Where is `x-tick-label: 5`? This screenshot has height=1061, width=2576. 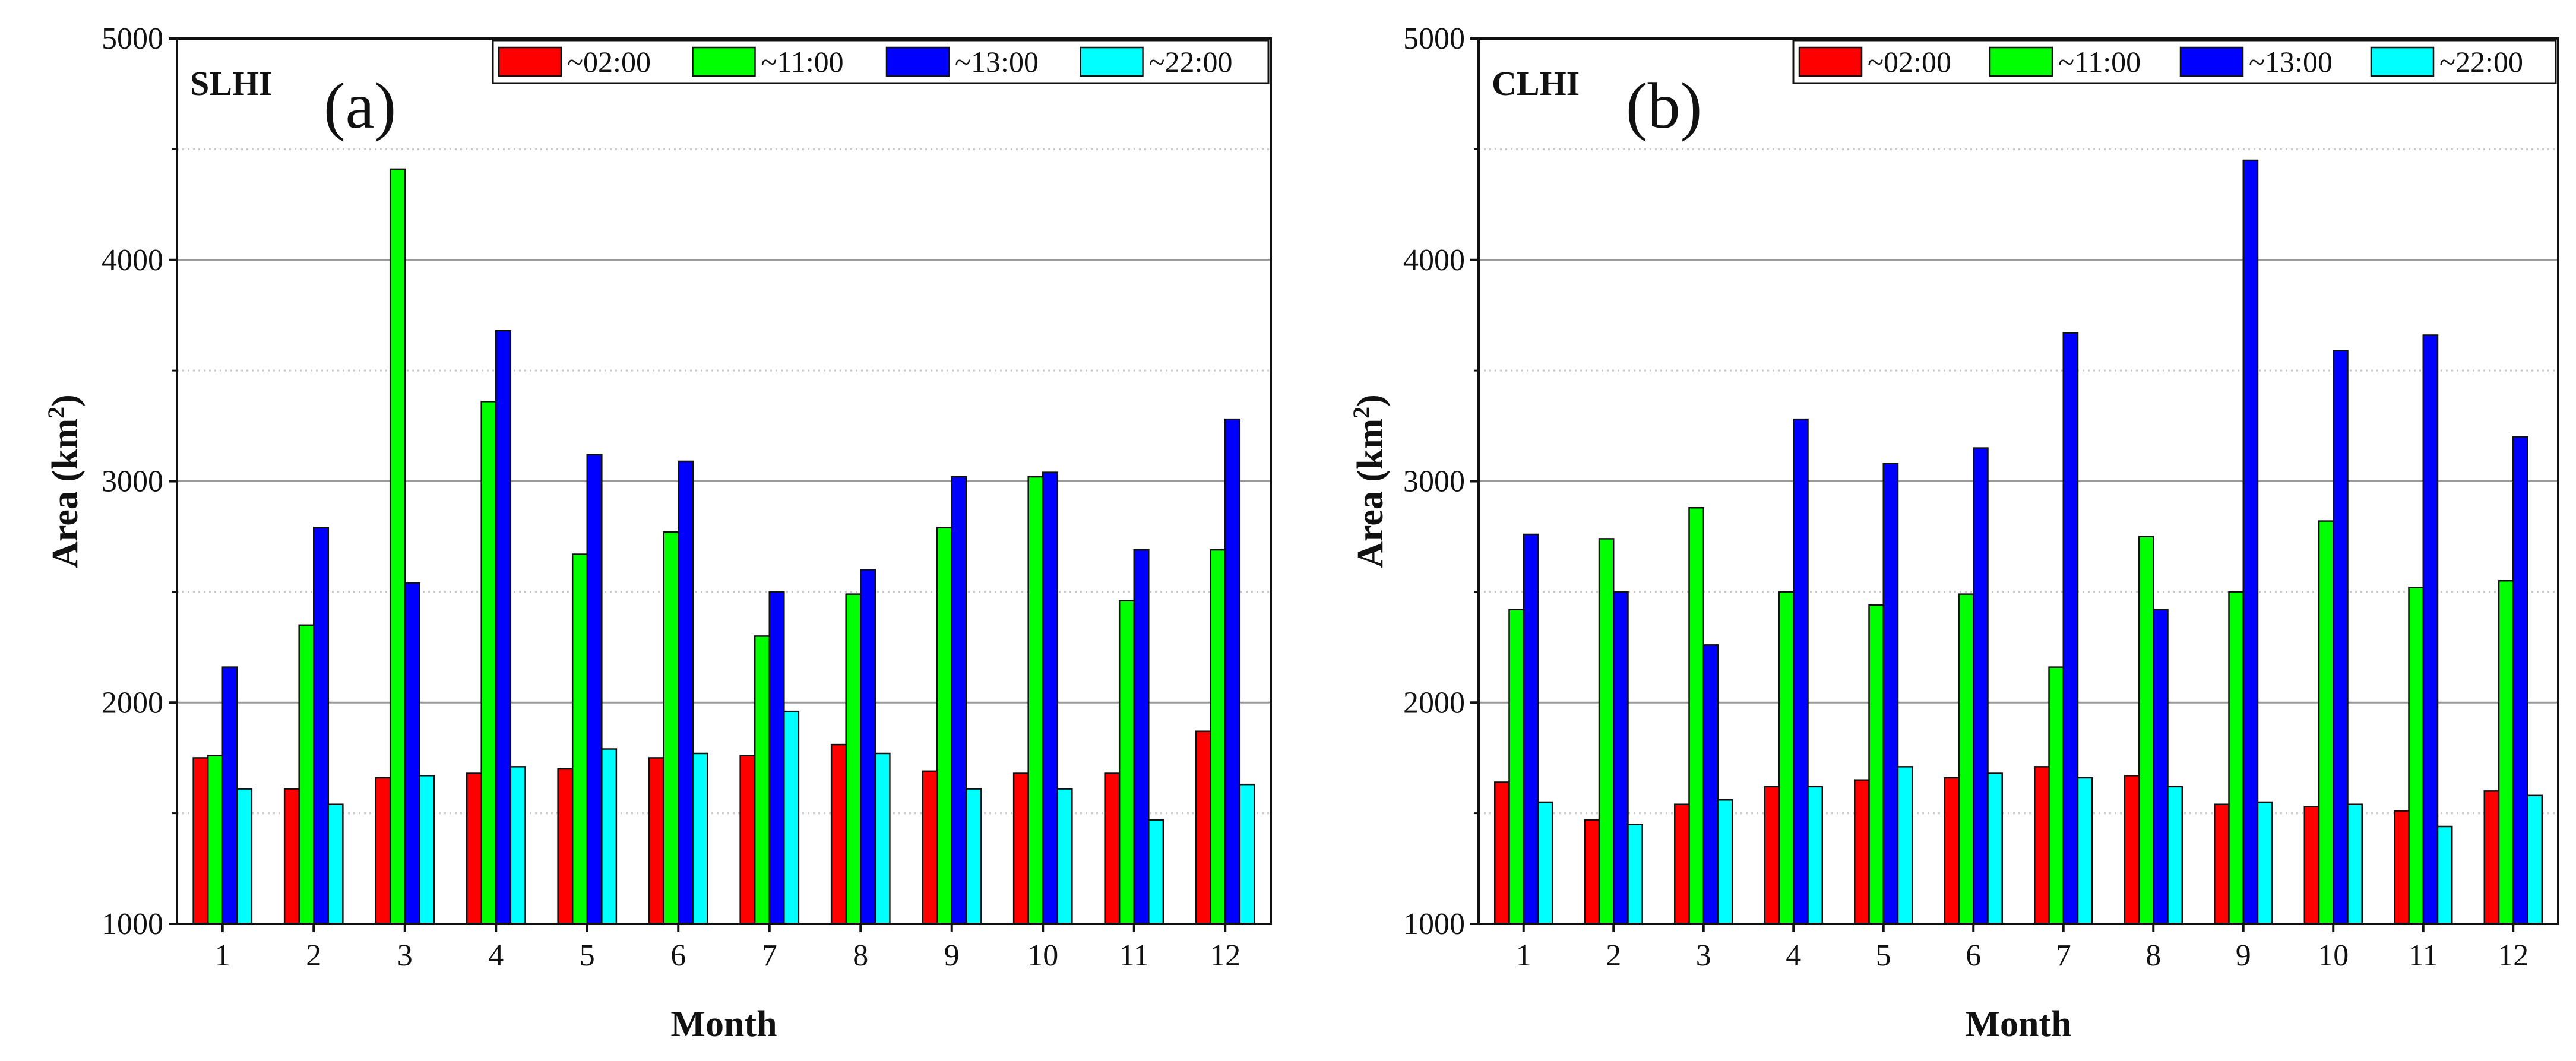 x-tick-label: 5 is located at coordinates (1883, 956).